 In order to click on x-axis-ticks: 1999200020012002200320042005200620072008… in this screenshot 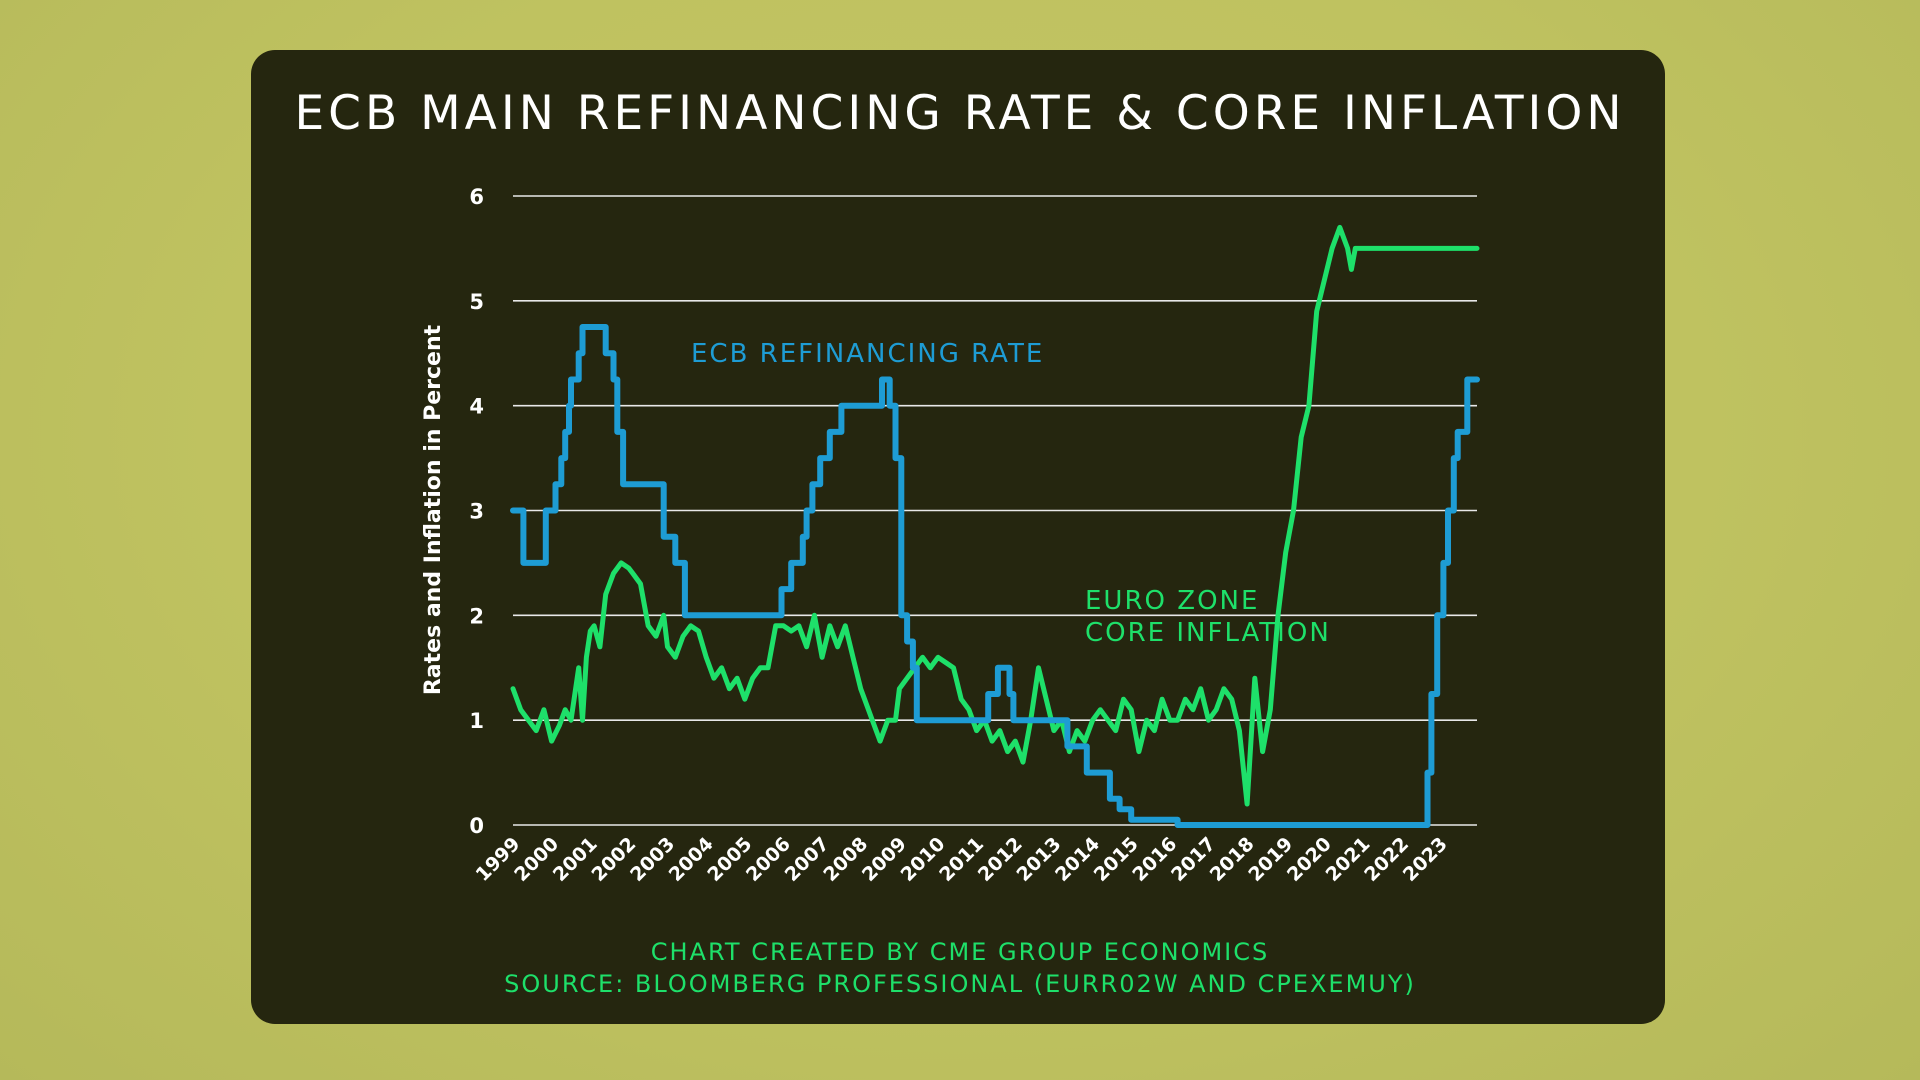, I will do `click(962, 859)`.